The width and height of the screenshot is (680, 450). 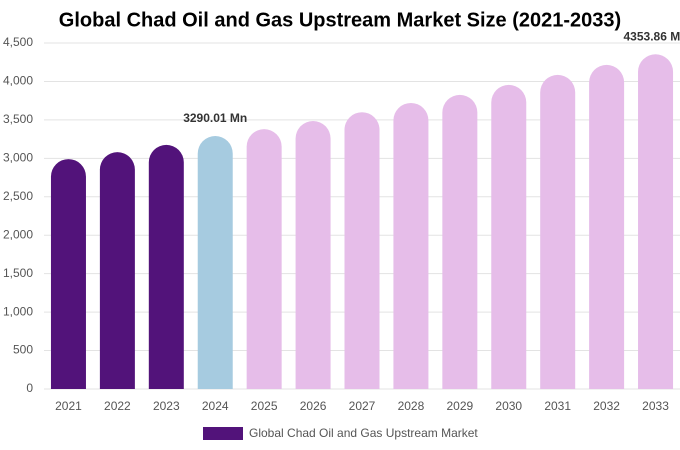 I want to click on y-tick-label: 4,000, so click(x=18, y=81).